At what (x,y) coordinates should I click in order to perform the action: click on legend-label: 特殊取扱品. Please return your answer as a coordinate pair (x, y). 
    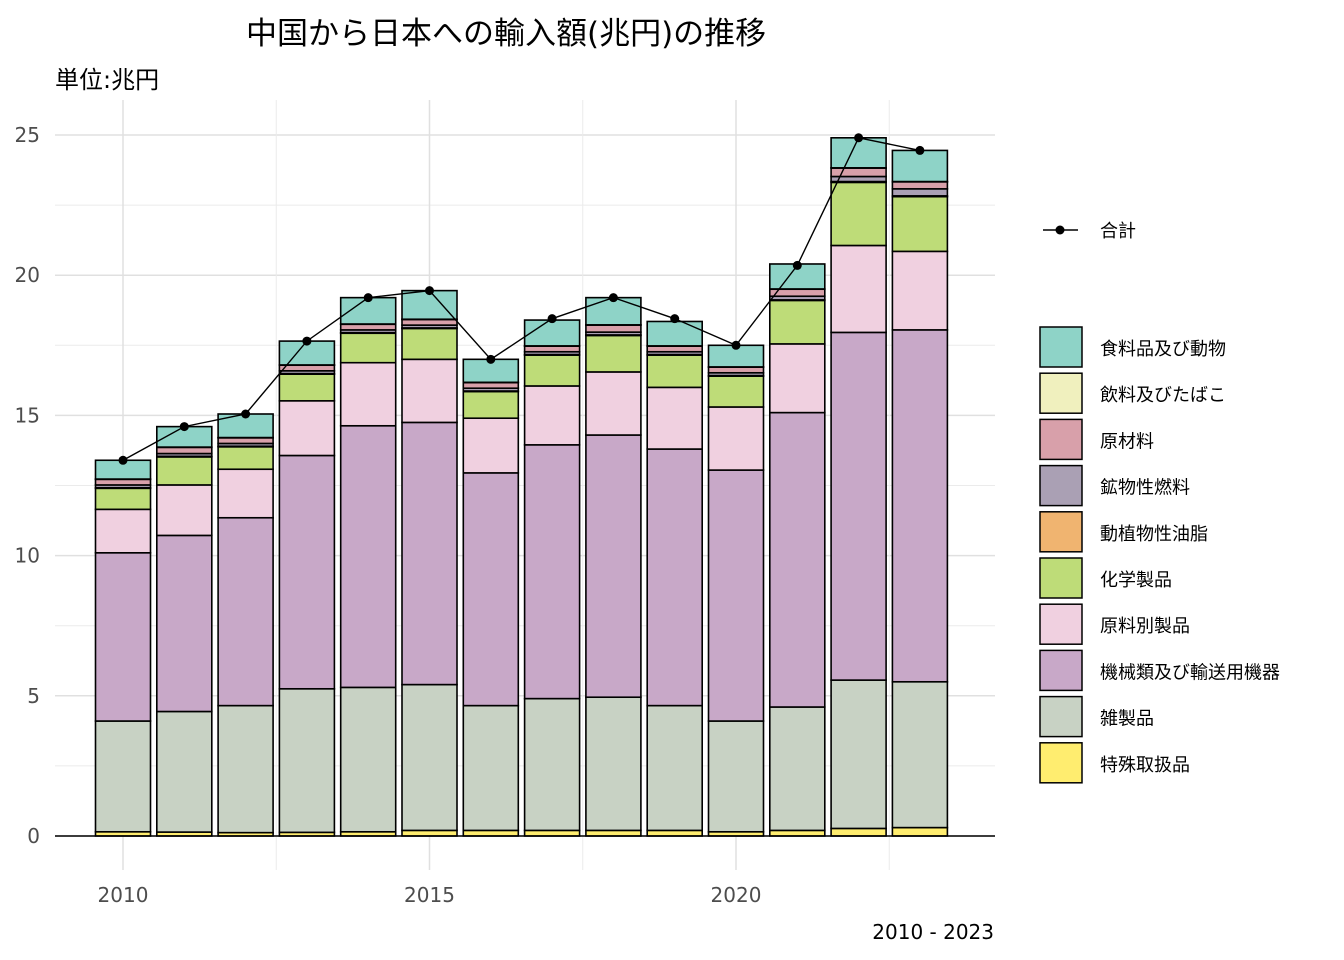
    Looking at the image, I should click on (1145, 765).